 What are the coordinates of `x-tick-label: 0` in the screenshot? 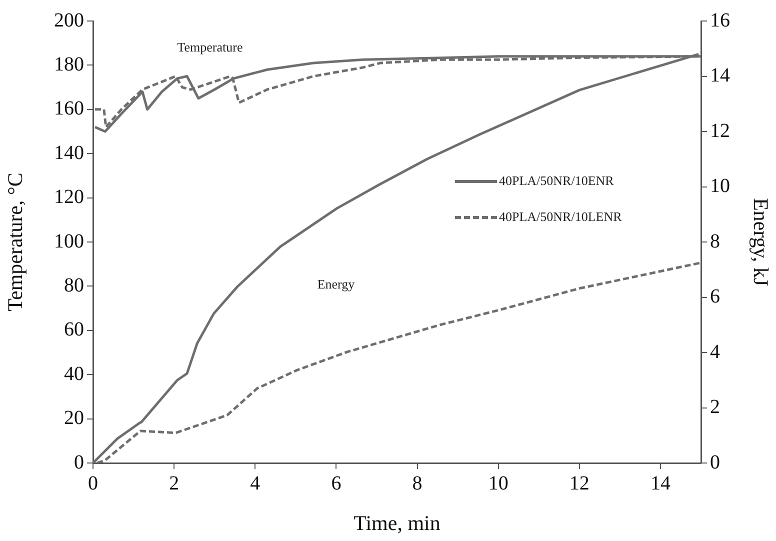 It's located at (93, 483).